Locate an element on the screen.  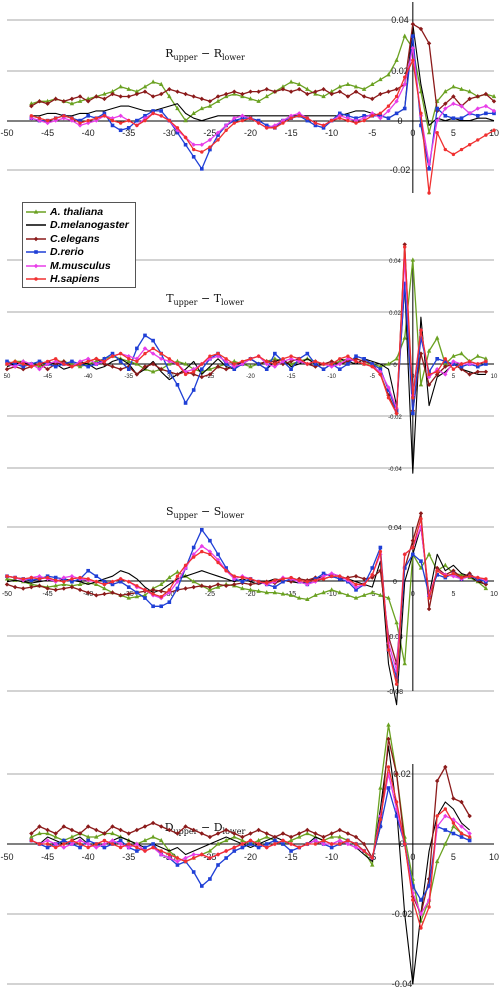
y-tick-label: -0.02 is located at coordinates (402, 914).